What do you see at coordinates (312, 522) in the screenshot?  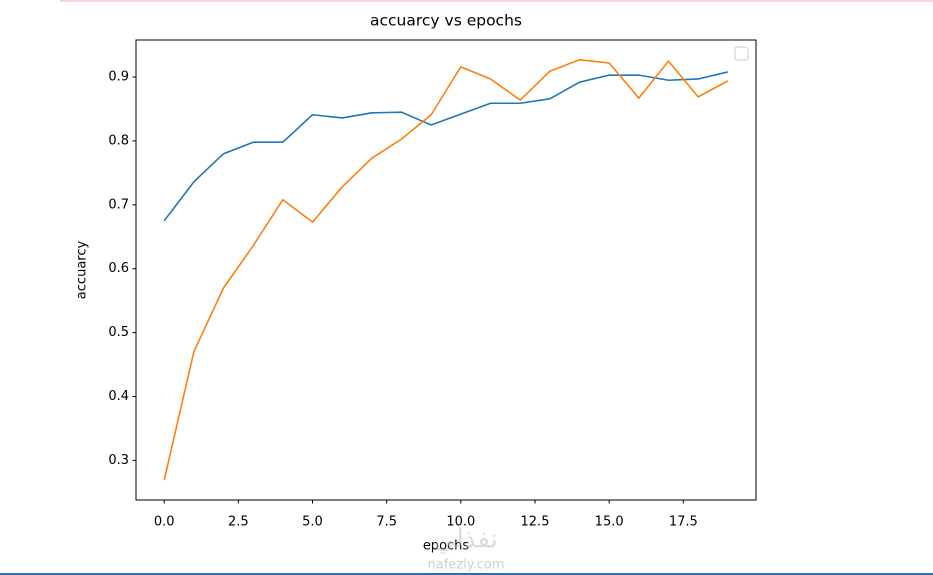 I see `x-tick-label: 5.0` at bounding box center [312, 522].